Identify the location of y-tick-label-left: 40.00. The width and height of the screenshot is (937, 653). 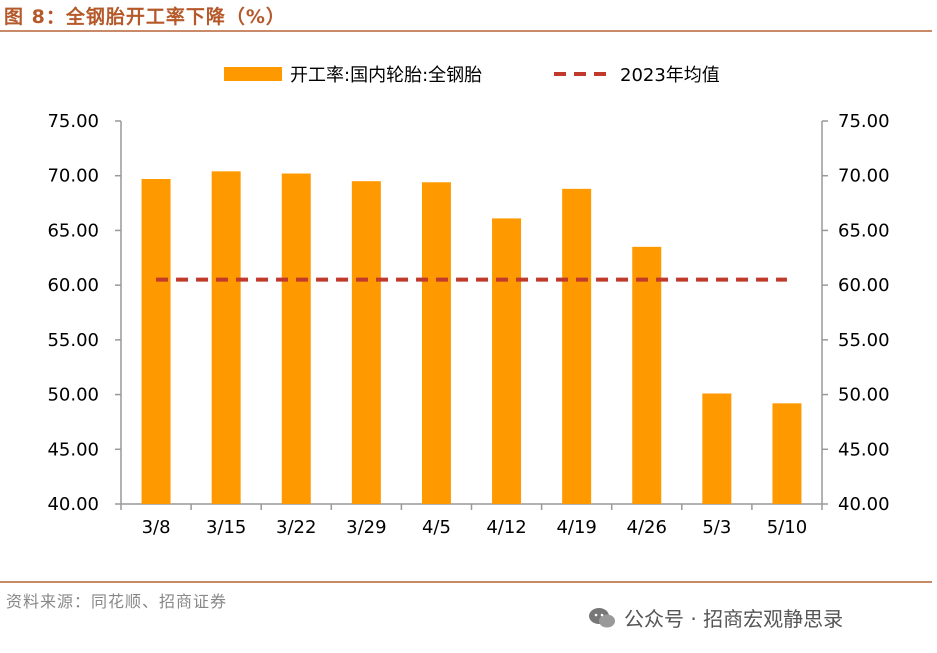
(73, 504).